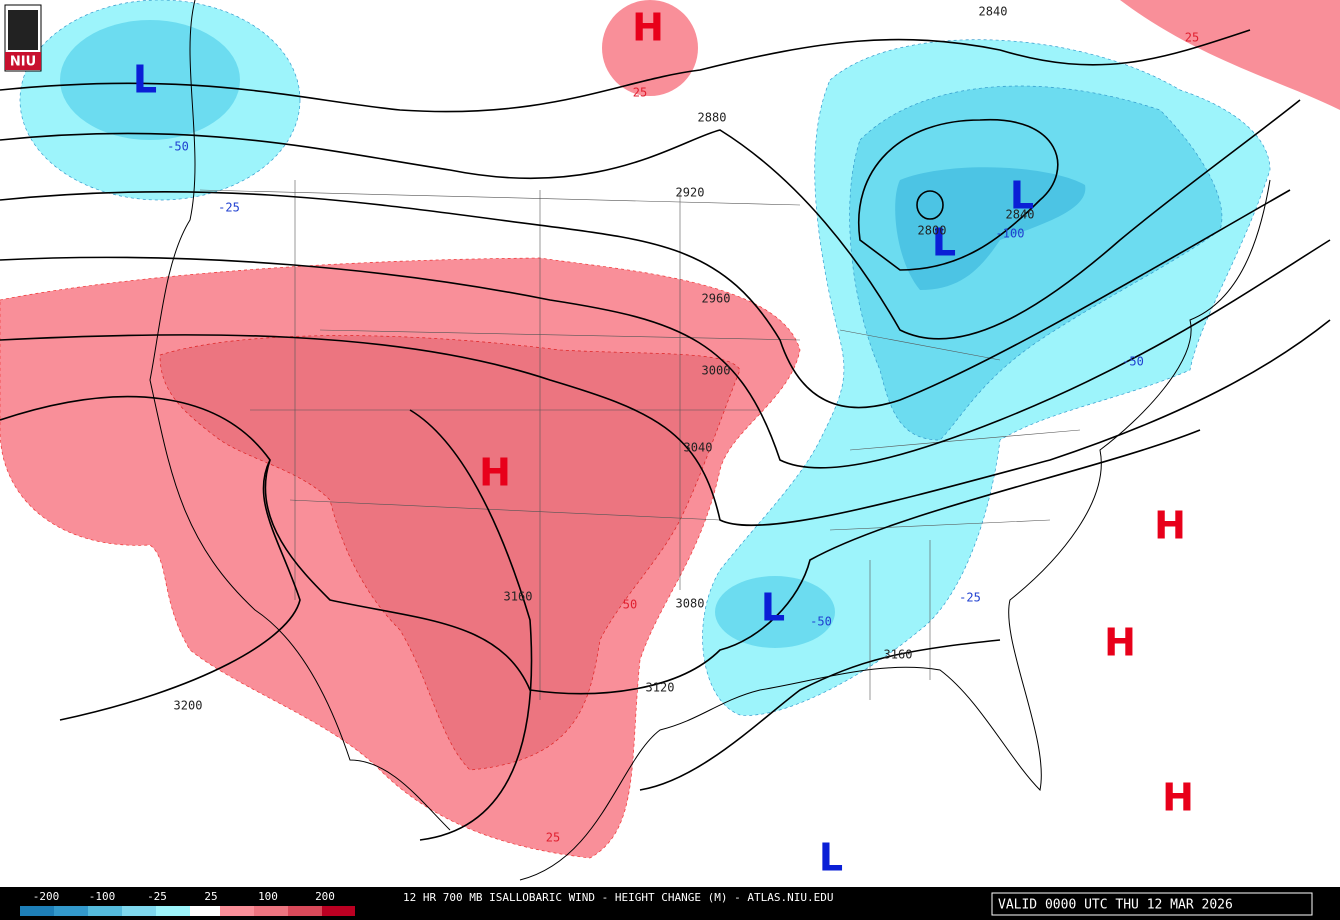 Image resolution: width=1340 pixels, height=920 pixels. I want to click on legend-label: -25, so click(157, 896).